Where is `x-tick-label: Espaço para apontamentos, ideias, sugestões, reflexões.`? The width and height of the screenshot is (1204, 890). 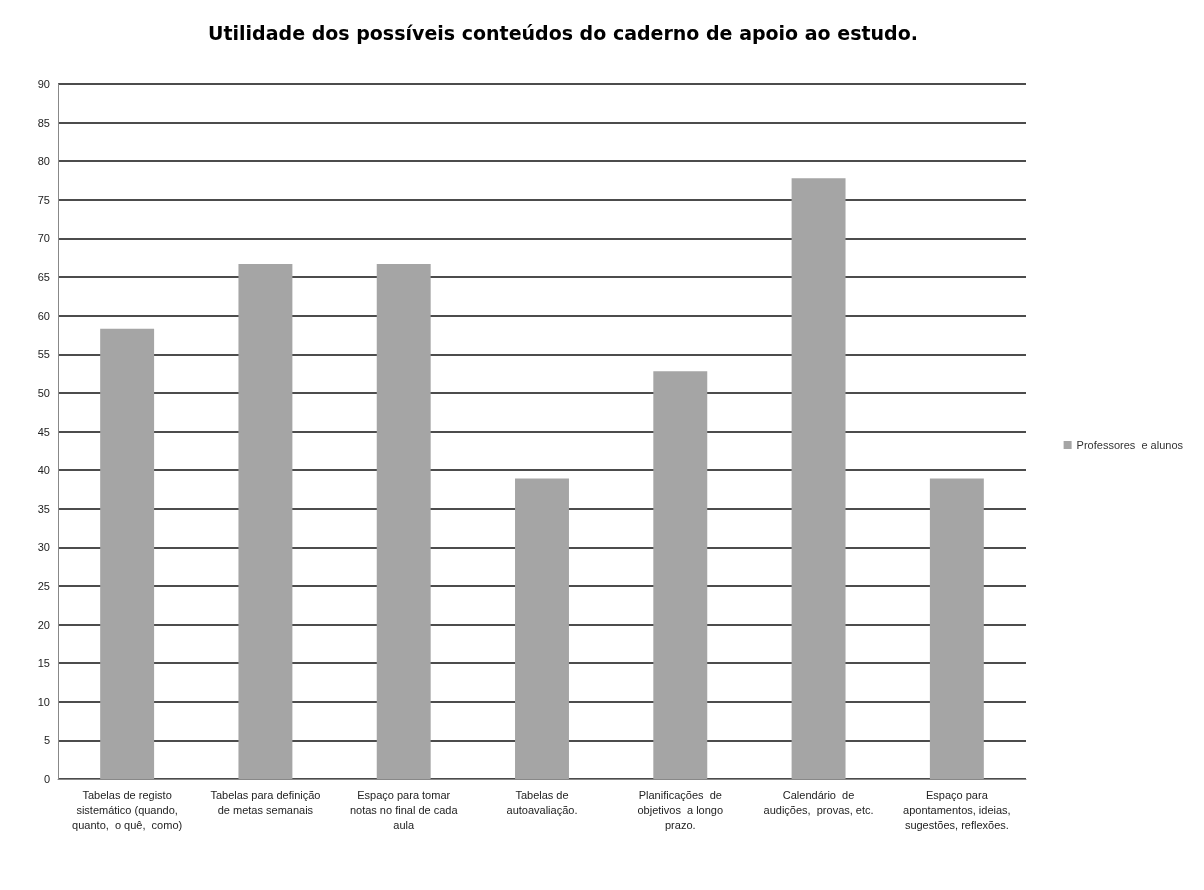
x-tick-label: Espaço para apontamentos, ideias, sugestões, reflexões. is located at coordinates (957, 809).